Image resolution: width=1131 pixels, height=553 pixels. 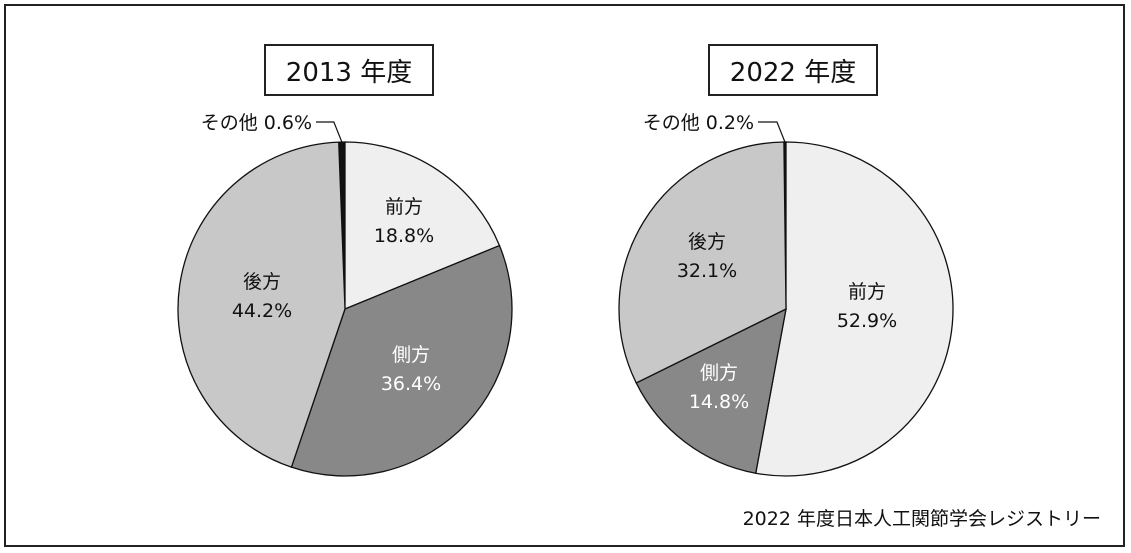 I want to click on chart-title-2013: 2013 年度, so click(x=349, y=70).